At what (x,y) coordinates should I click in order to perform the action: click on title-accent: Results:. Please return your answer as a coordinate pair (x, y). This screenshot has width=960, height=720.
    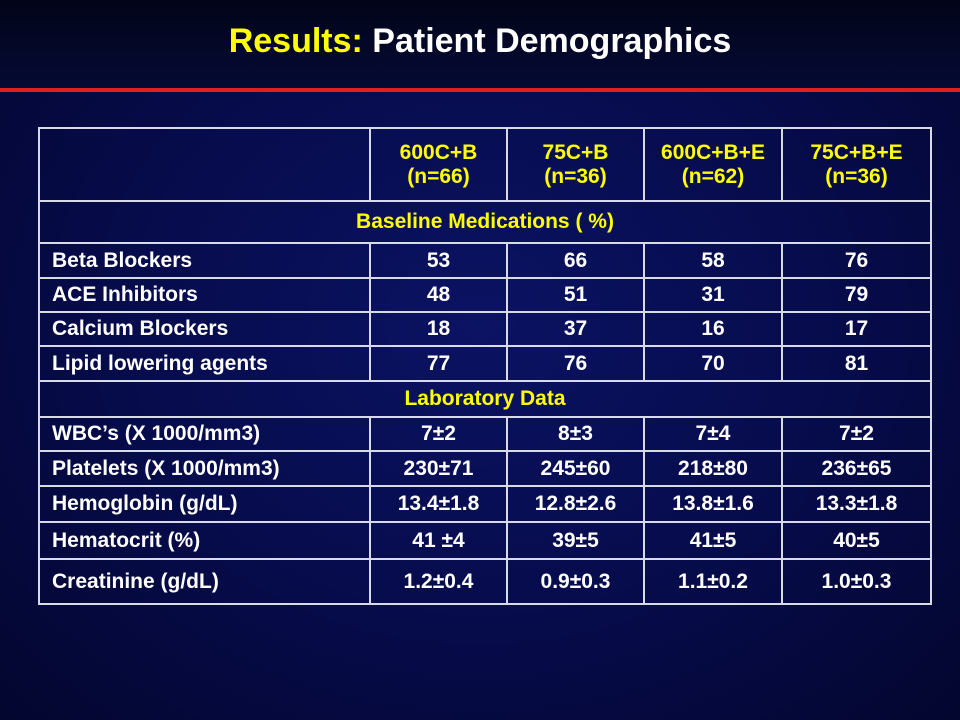
    Looking at the image, I should click on (295, 41).